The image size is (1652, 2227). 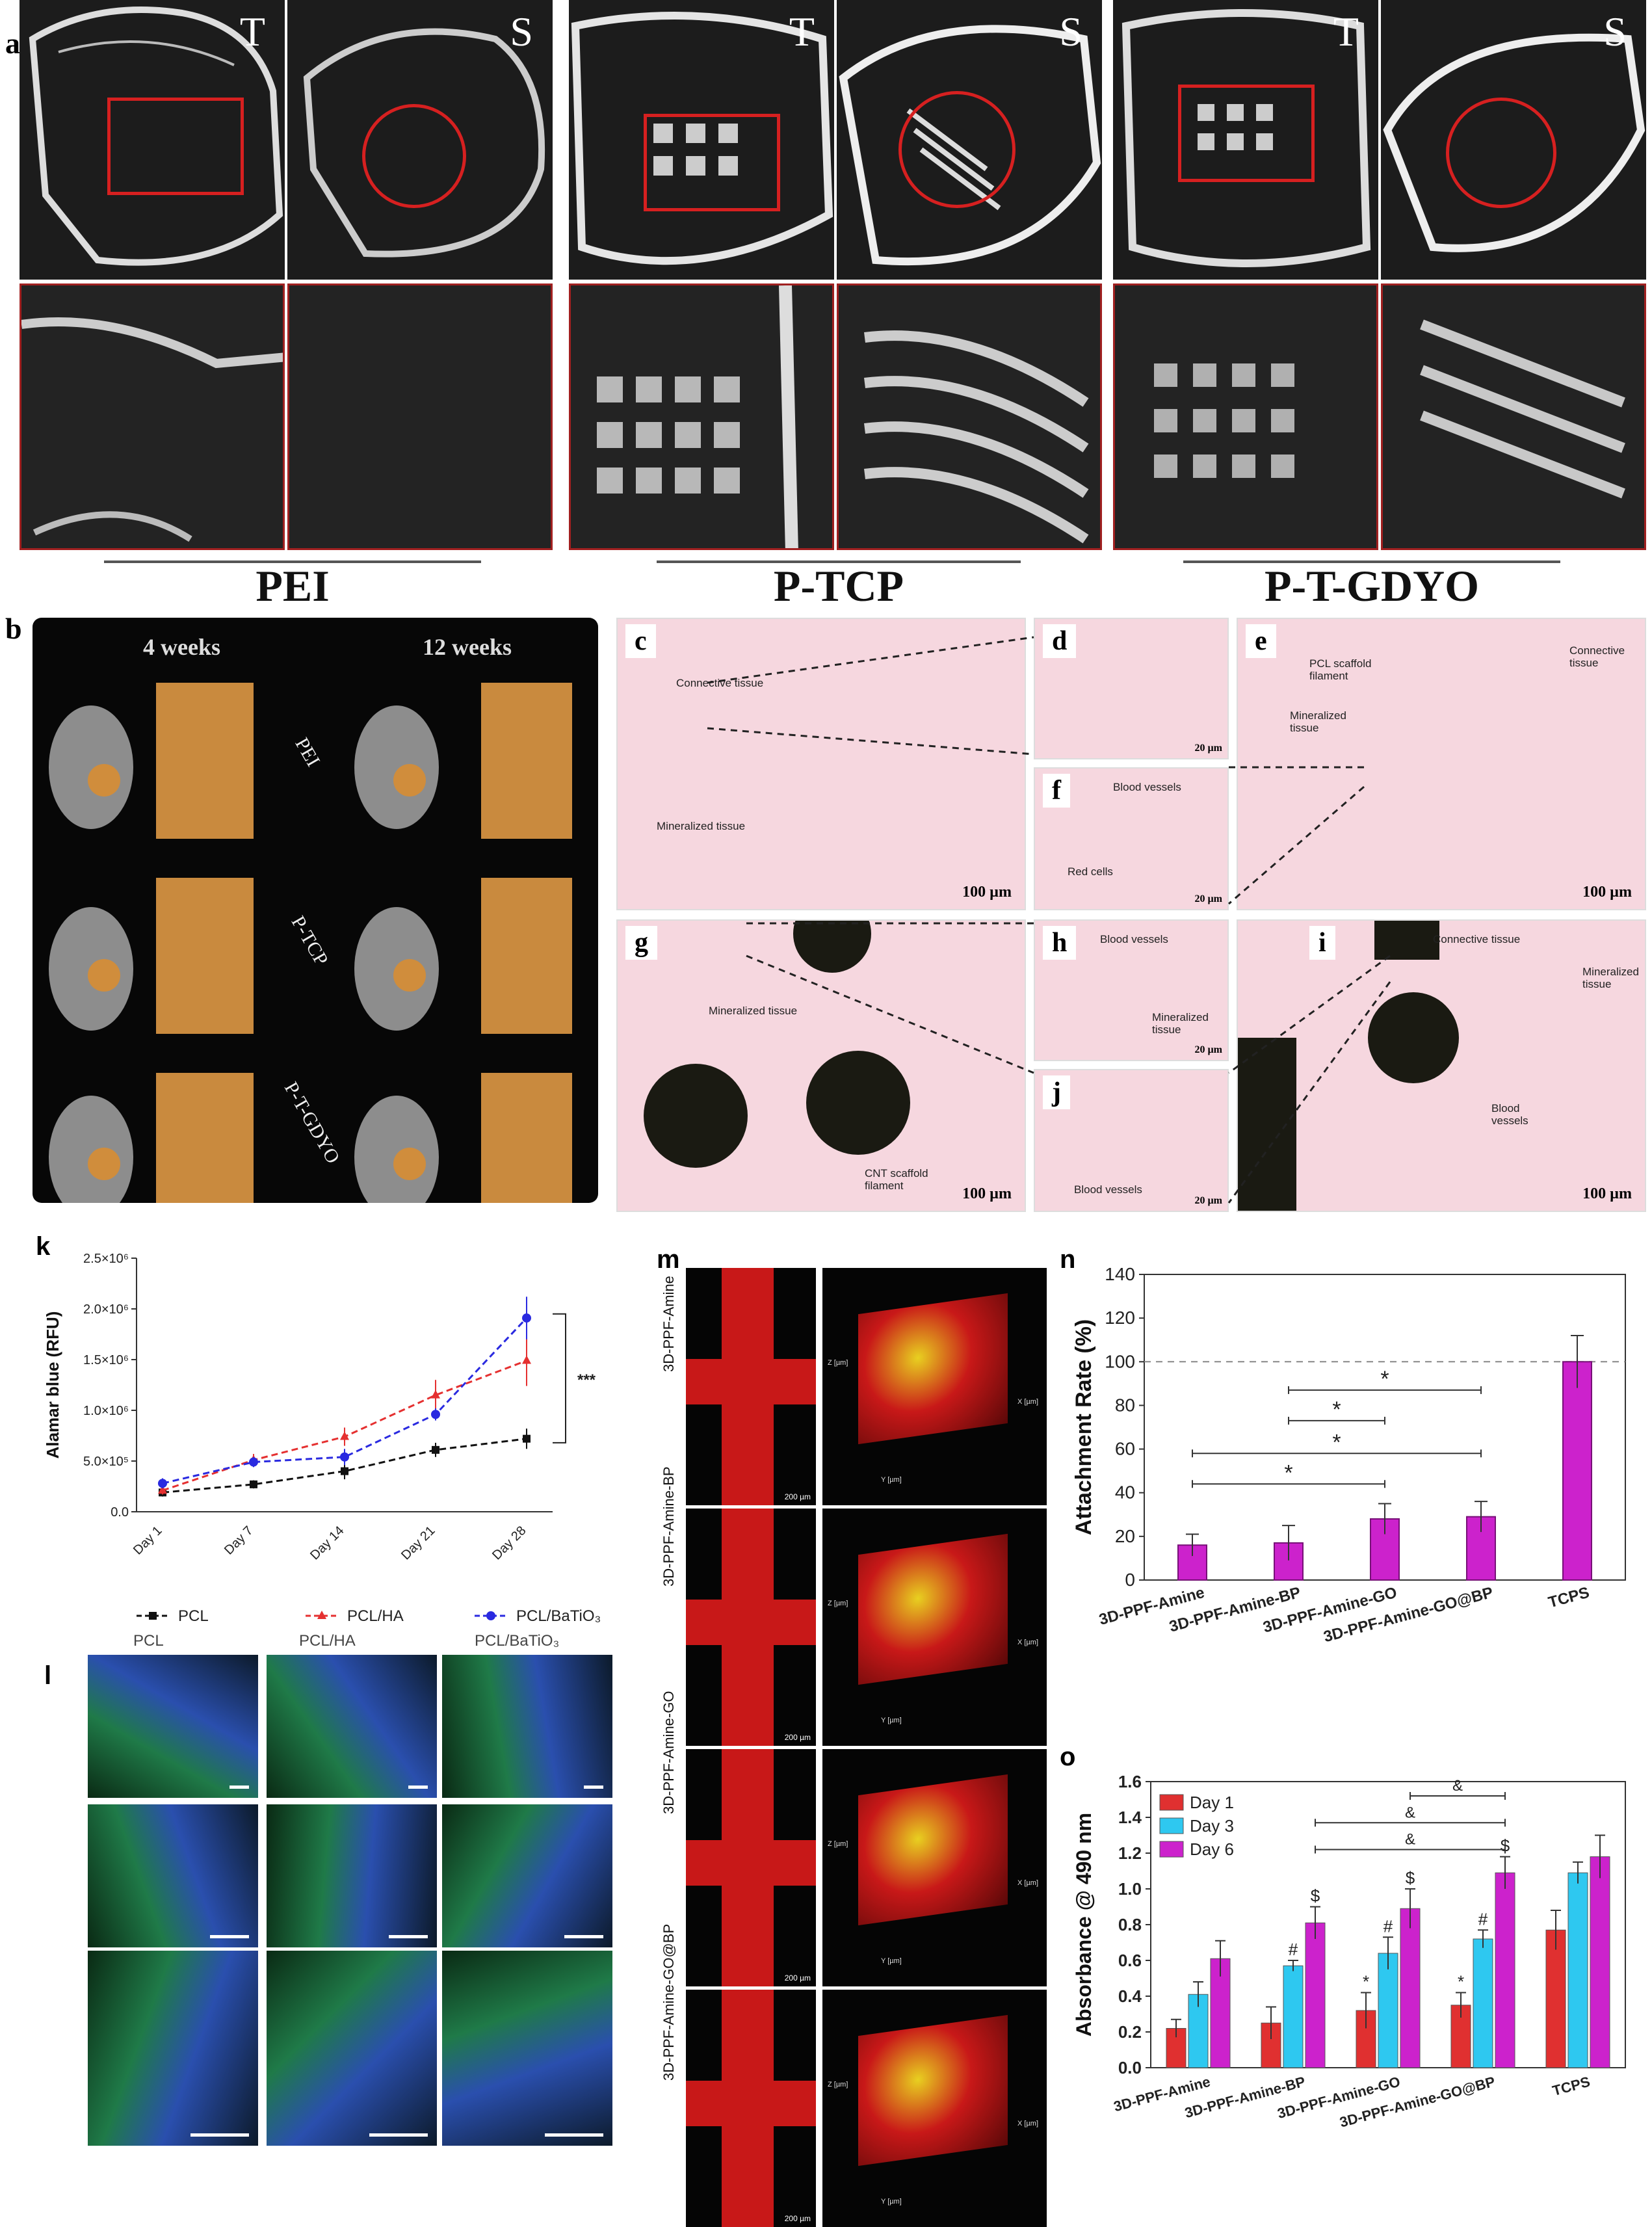 I want to click on legend-label: PCL/HA, so click(x=375, y=1616).